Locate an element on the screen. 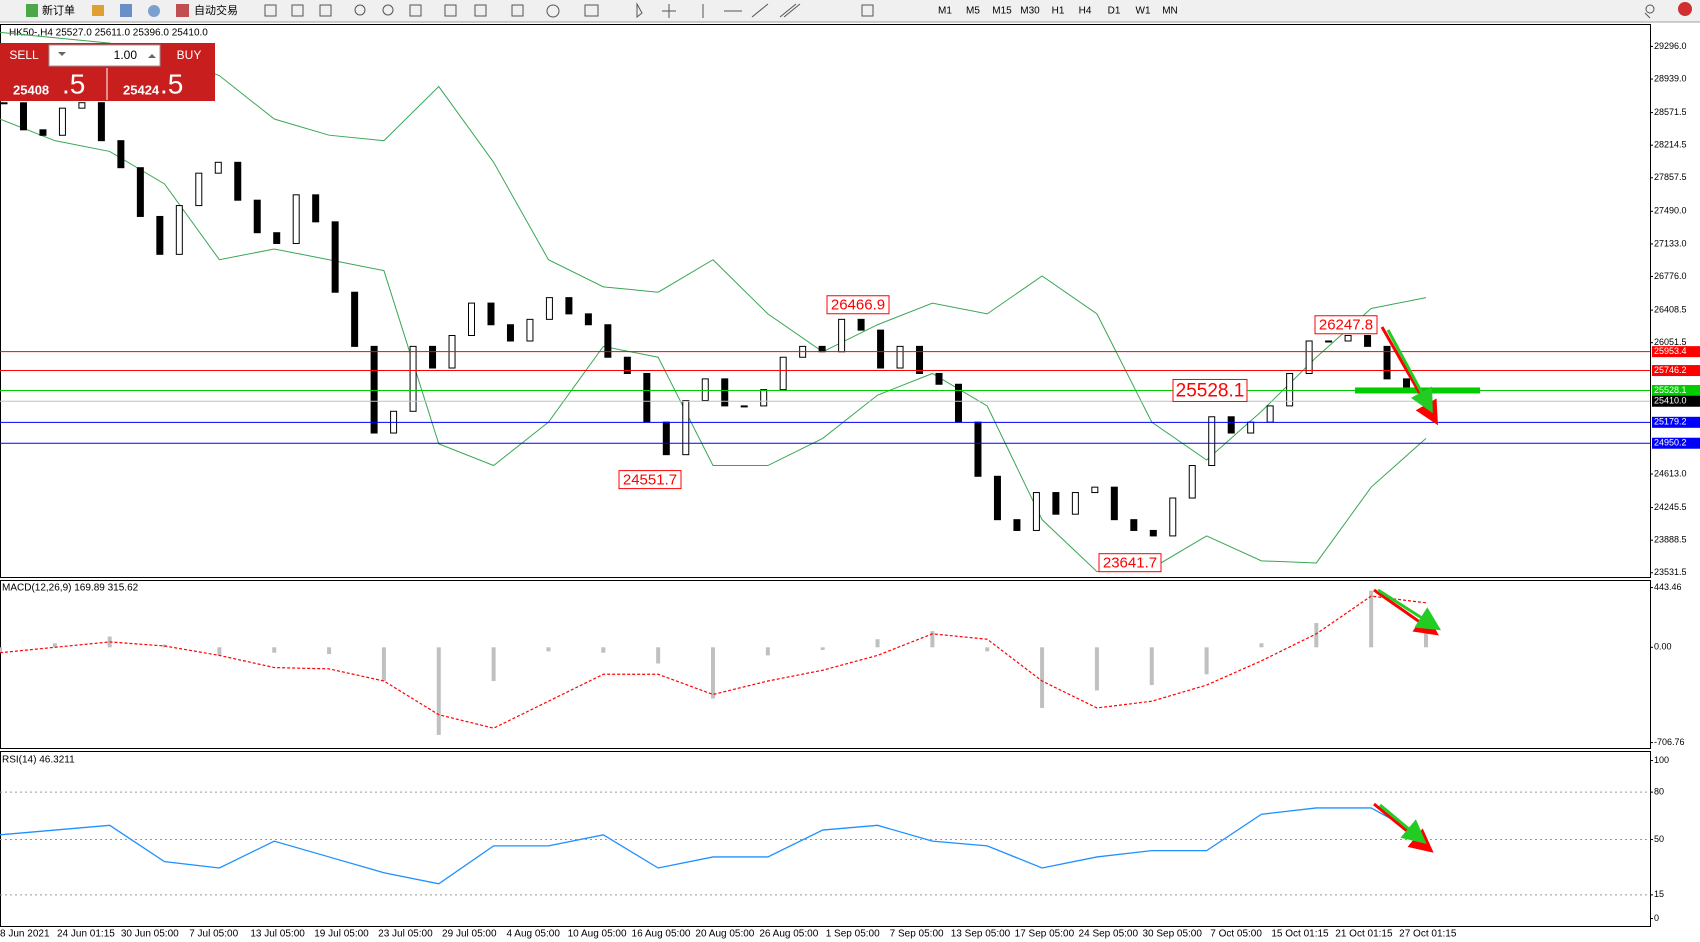  price-level-tag is located at coordinates (1676, 352).